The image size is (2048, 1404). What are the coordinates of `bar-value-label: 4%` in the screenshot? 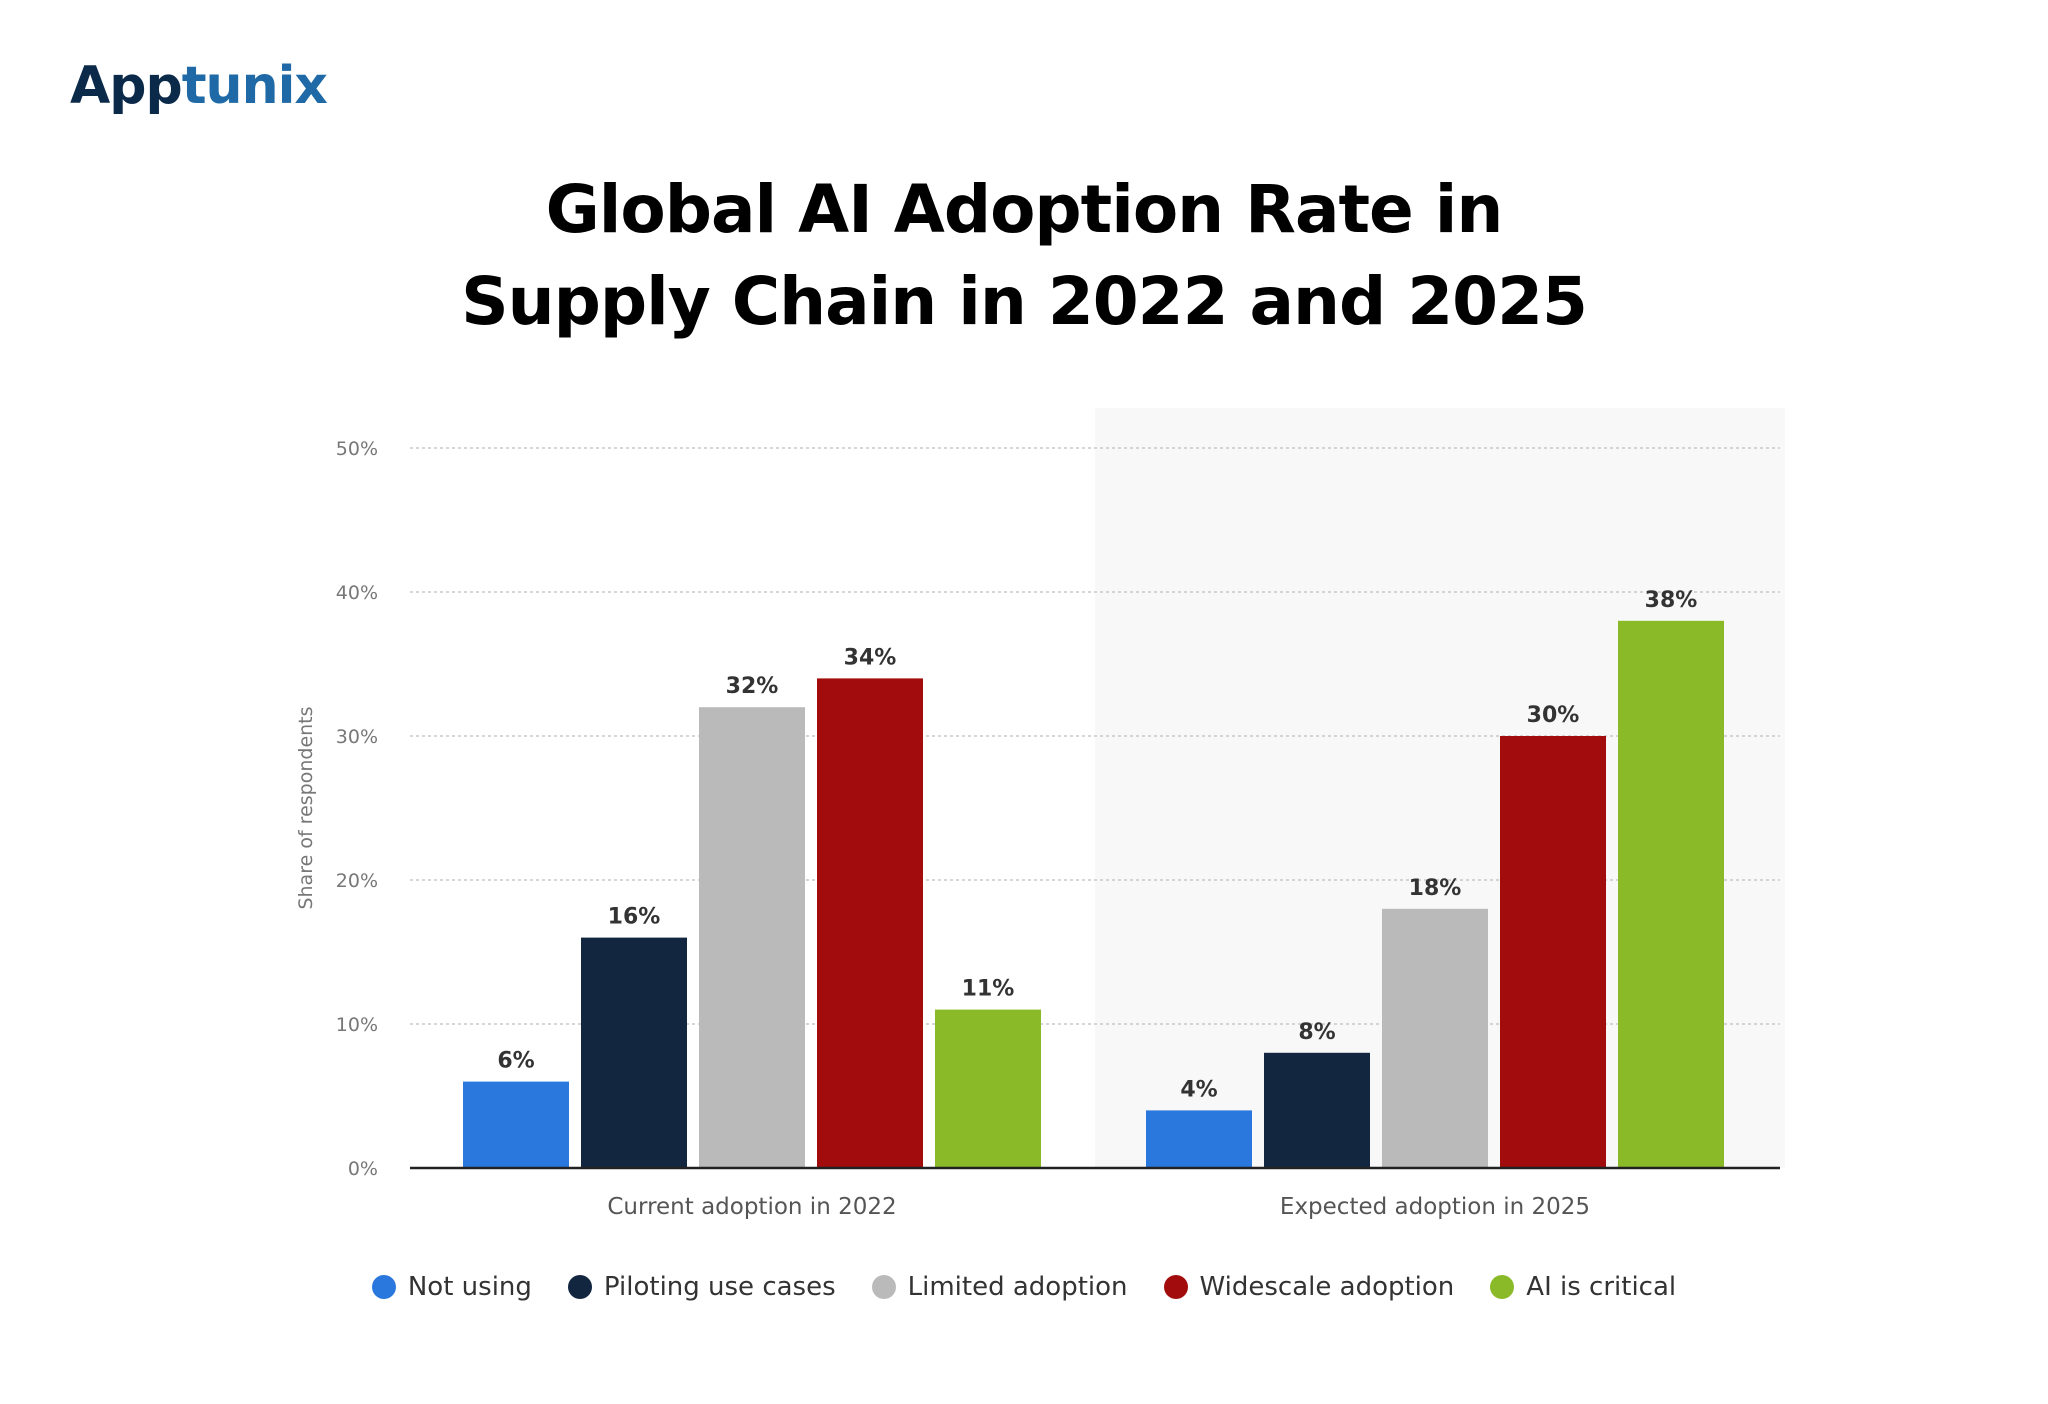 It's located at (1198, 1089).